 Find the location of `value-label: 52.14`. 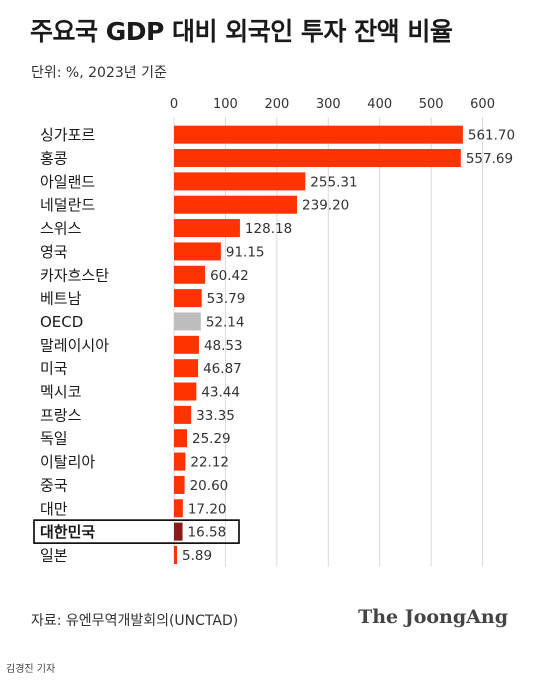

value-label: 52.14 is located at coordinates (225, 322).